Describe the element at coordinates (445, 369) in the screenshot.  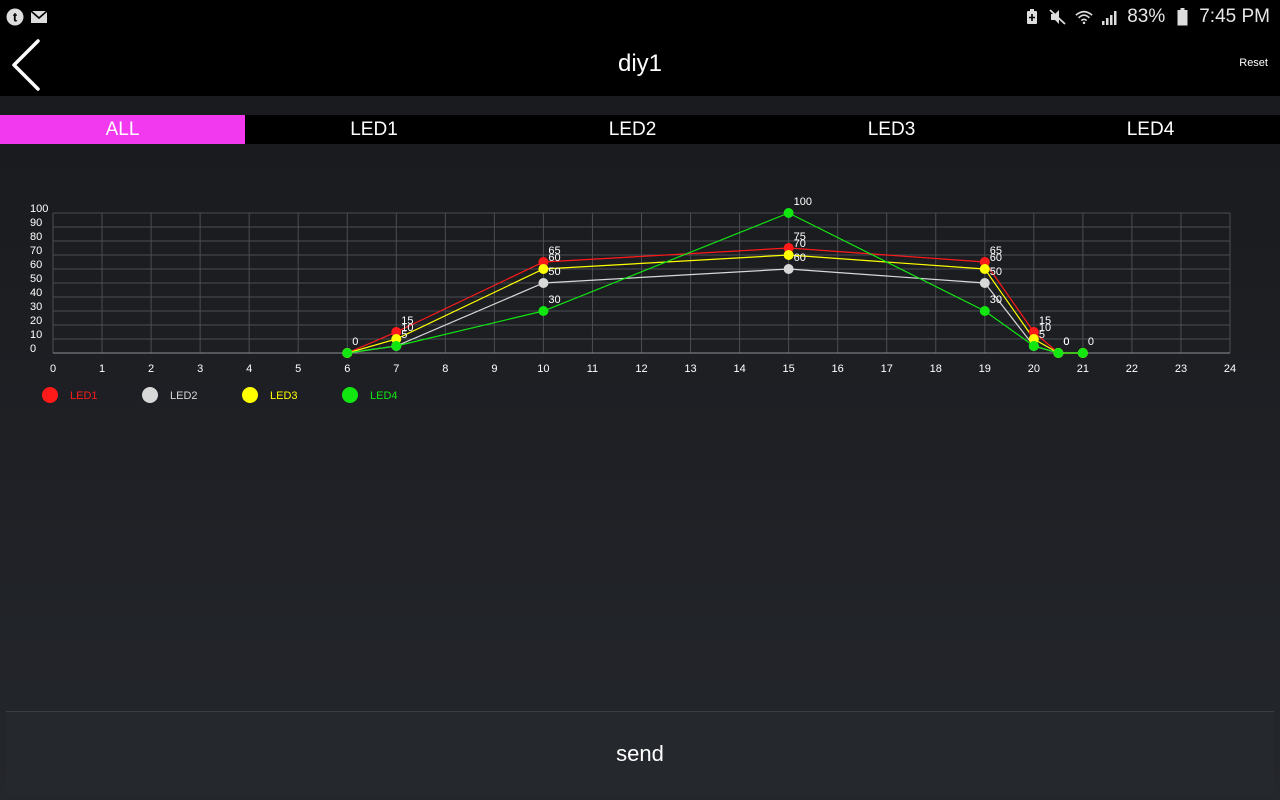
I see `x-tick-label: 8` at that location.